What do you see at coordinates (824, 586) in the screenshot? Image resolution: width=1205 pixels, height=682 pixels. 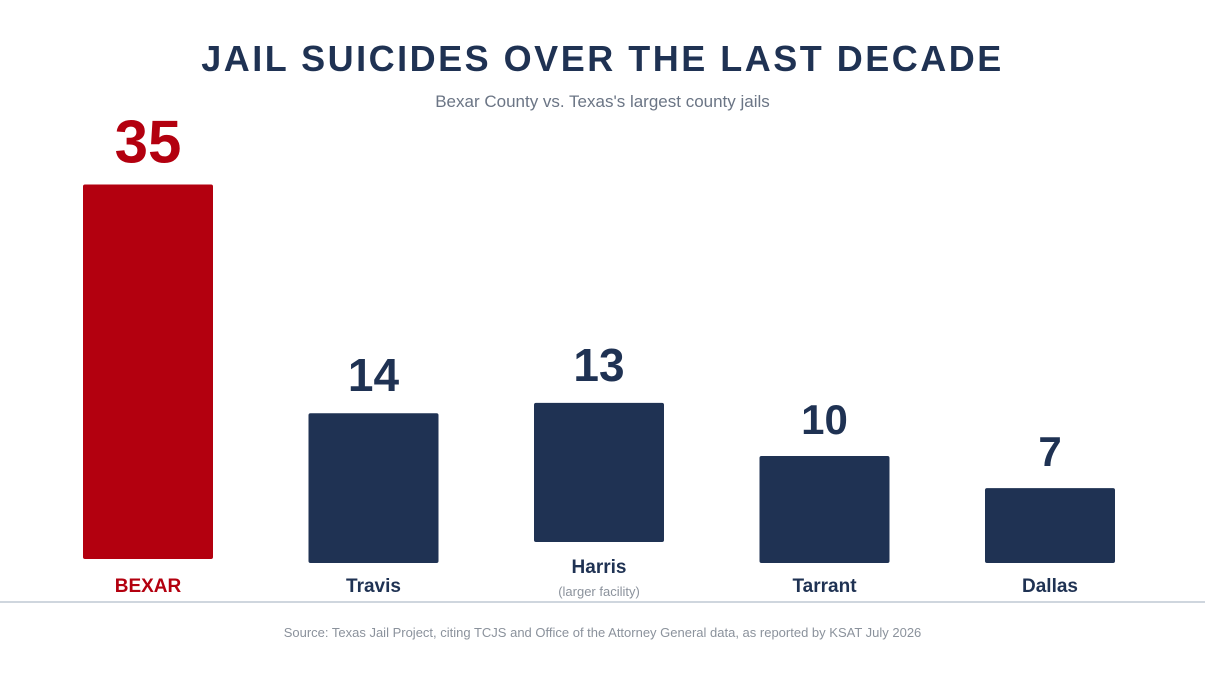 I see `category-label-tarrant: Tarrant` at bounding box center [824, 586].